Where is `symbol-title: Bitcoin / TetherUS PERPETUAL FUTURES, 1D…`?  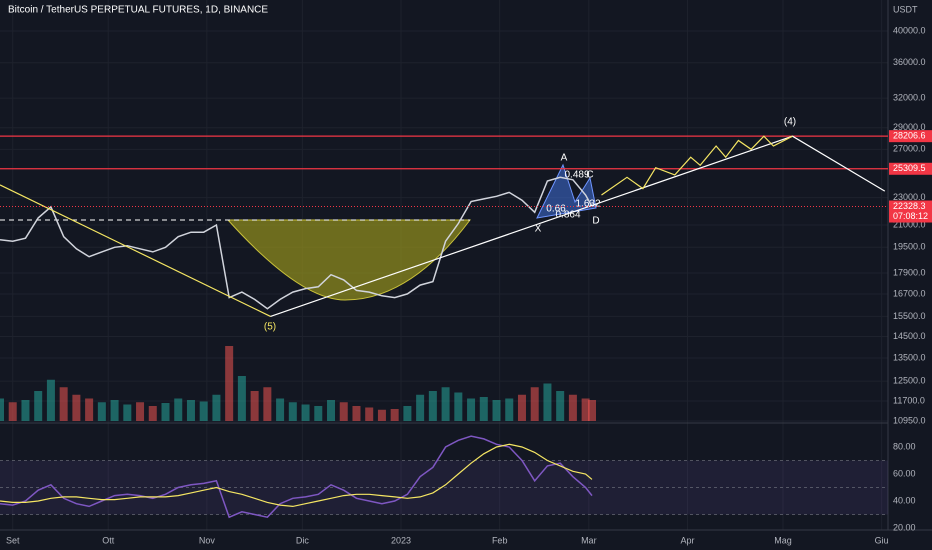
symbol-title: Bitcoin / TetherUS PERPETUAL FUTURES, 1D… is located at coordinates (138, 10).